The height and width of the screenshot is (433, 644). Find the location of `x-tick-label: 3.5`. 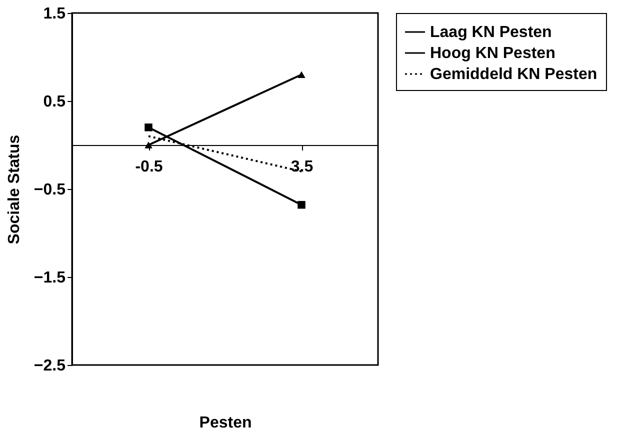

x-tick-label: 3.5 is located at coordinates (302, 167).